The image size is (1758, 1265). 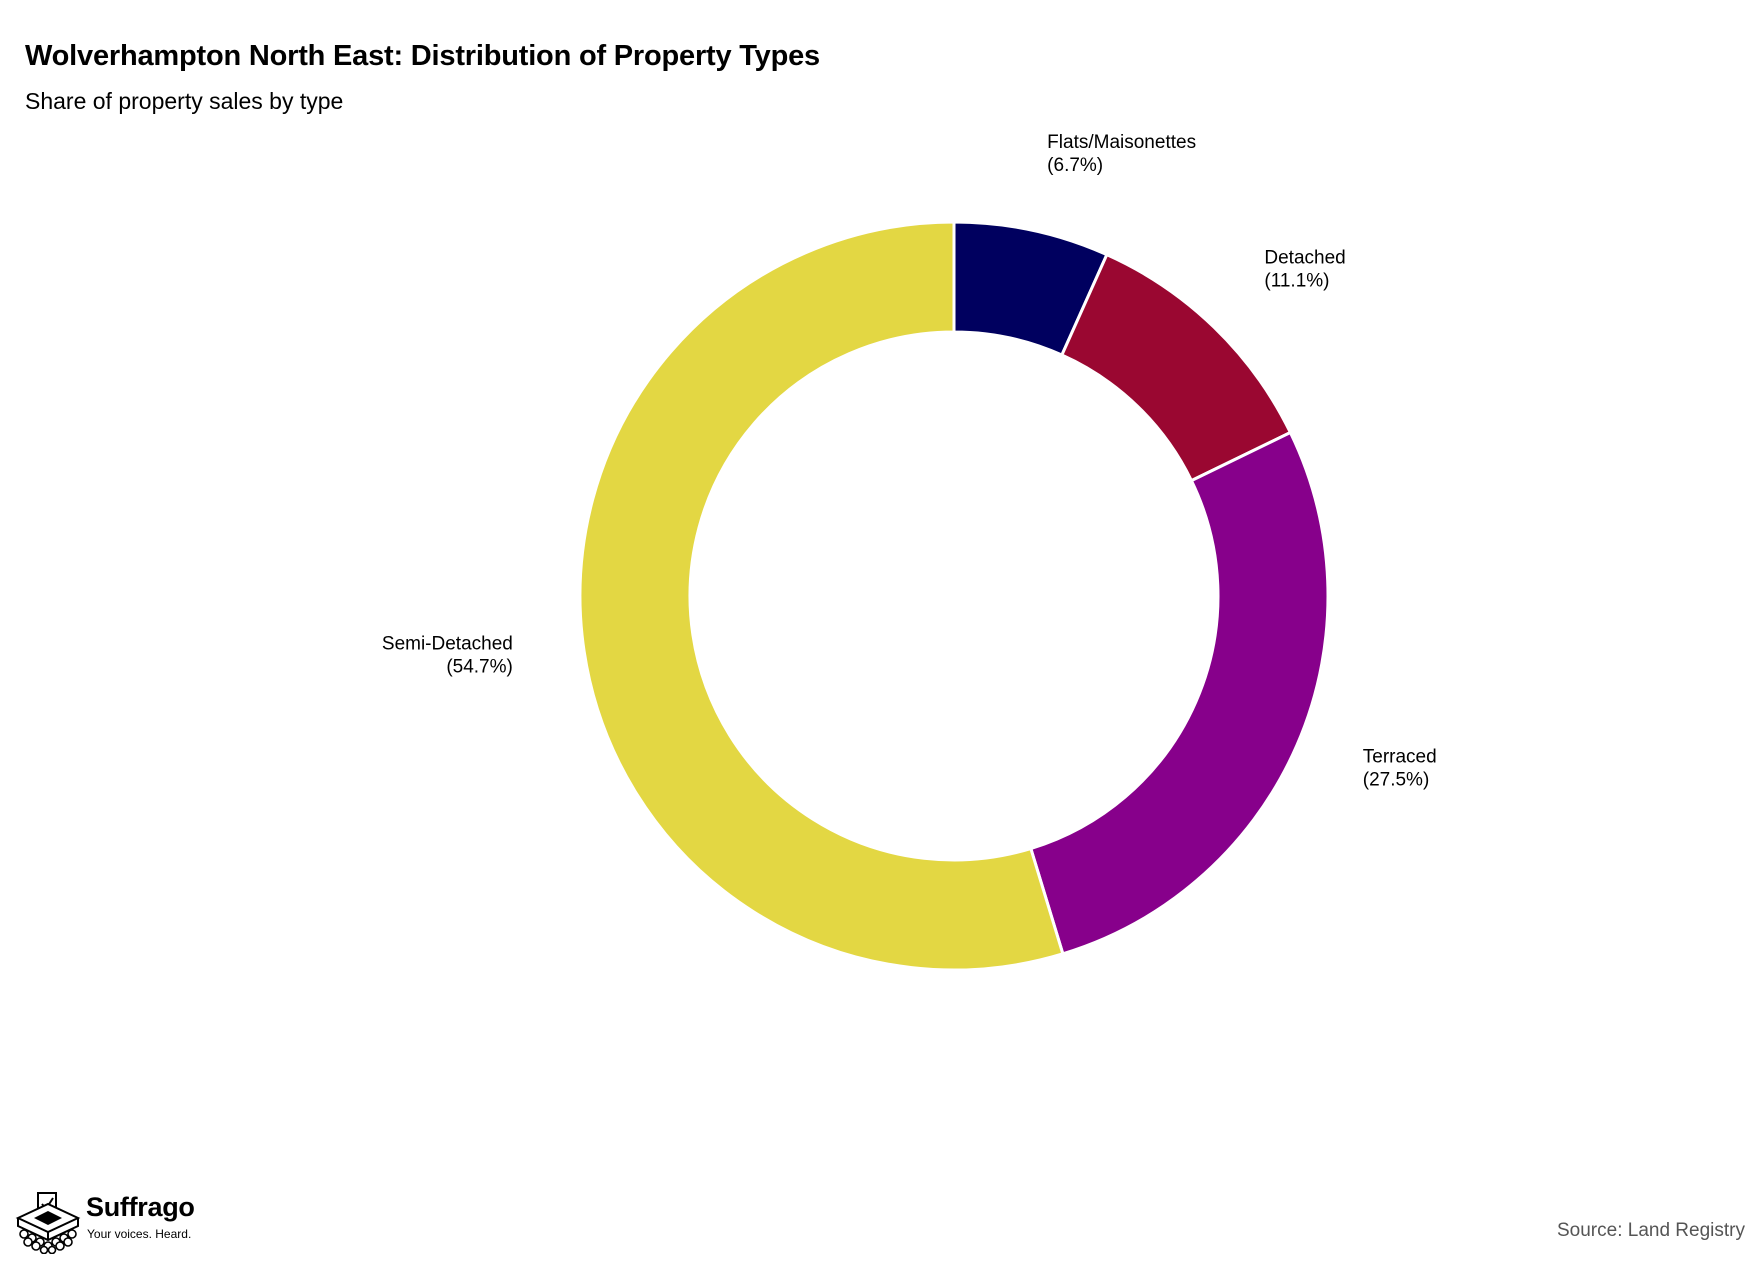 What do you see at coordinates (114, 1223) in the screenshot?
I see `suffrago-logo: Suffrago Your voices. Heard.` at bounding box center [114, 1223].